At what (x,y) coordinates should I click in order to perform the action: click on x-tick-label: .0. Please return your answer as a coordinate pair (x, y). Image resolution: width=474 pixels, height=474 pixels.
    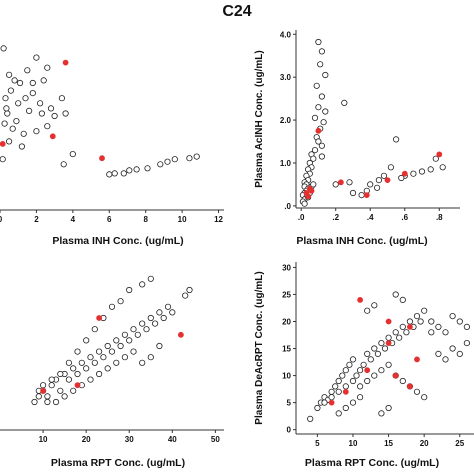
    Looking at the image, I should click on (301, 217).